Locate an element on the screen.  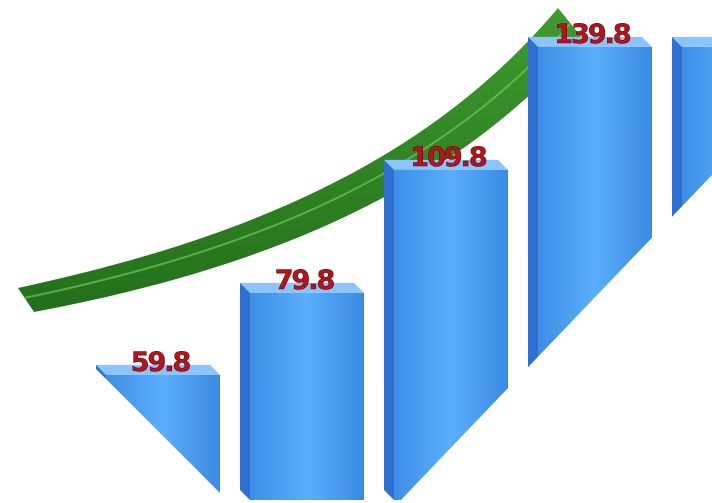
data-label-1: 59.8 is located at coordinates (161, 362).